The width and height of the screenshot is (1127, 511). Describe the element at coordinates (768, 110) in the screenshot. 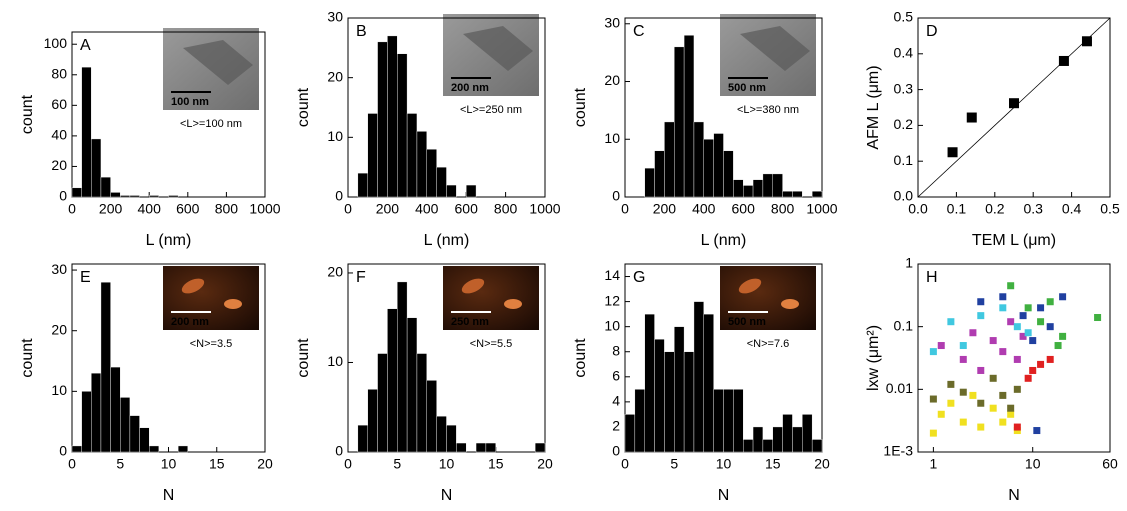

I see `annotation: <L>=380 nm` at that location.